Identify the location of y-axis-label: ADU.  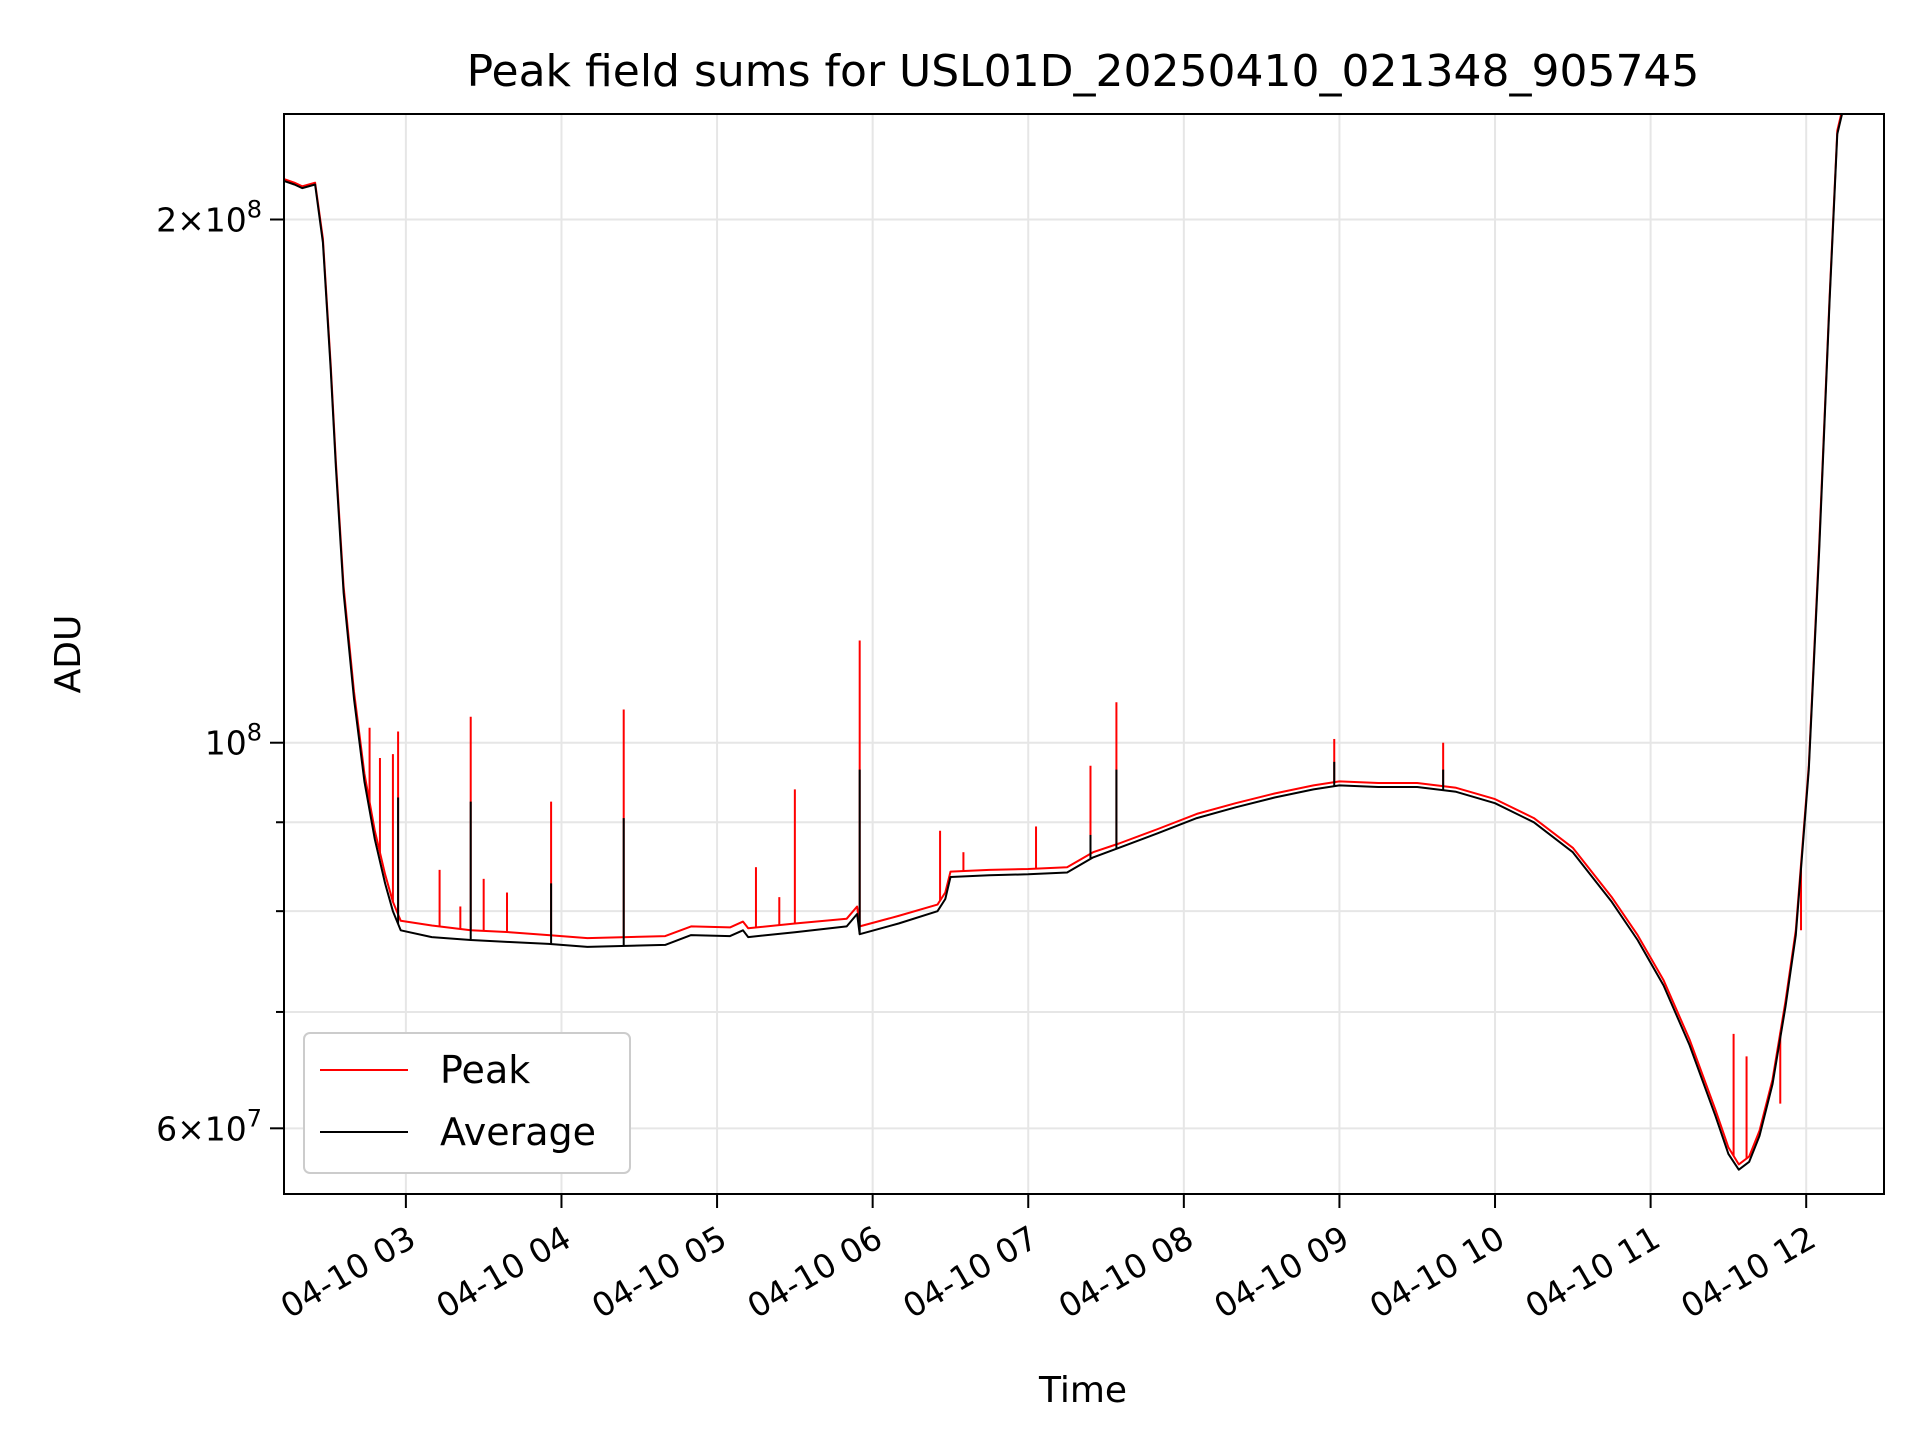
(68, 654).